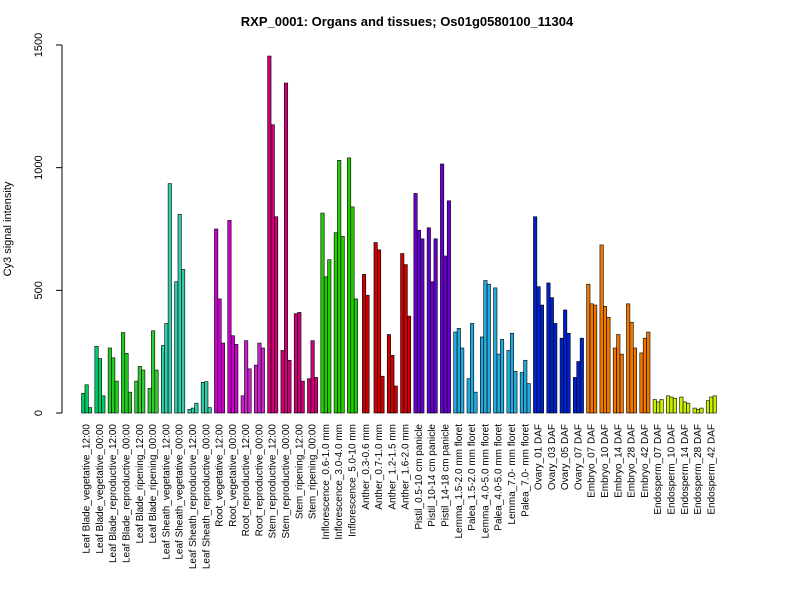 The width and height of the screenshot is (800, 600). What do you see at coordinates (220, 475) in the screenshot?
I see `x-category-label: Root_vegetative_12:00` at bounding box center [220, 475].